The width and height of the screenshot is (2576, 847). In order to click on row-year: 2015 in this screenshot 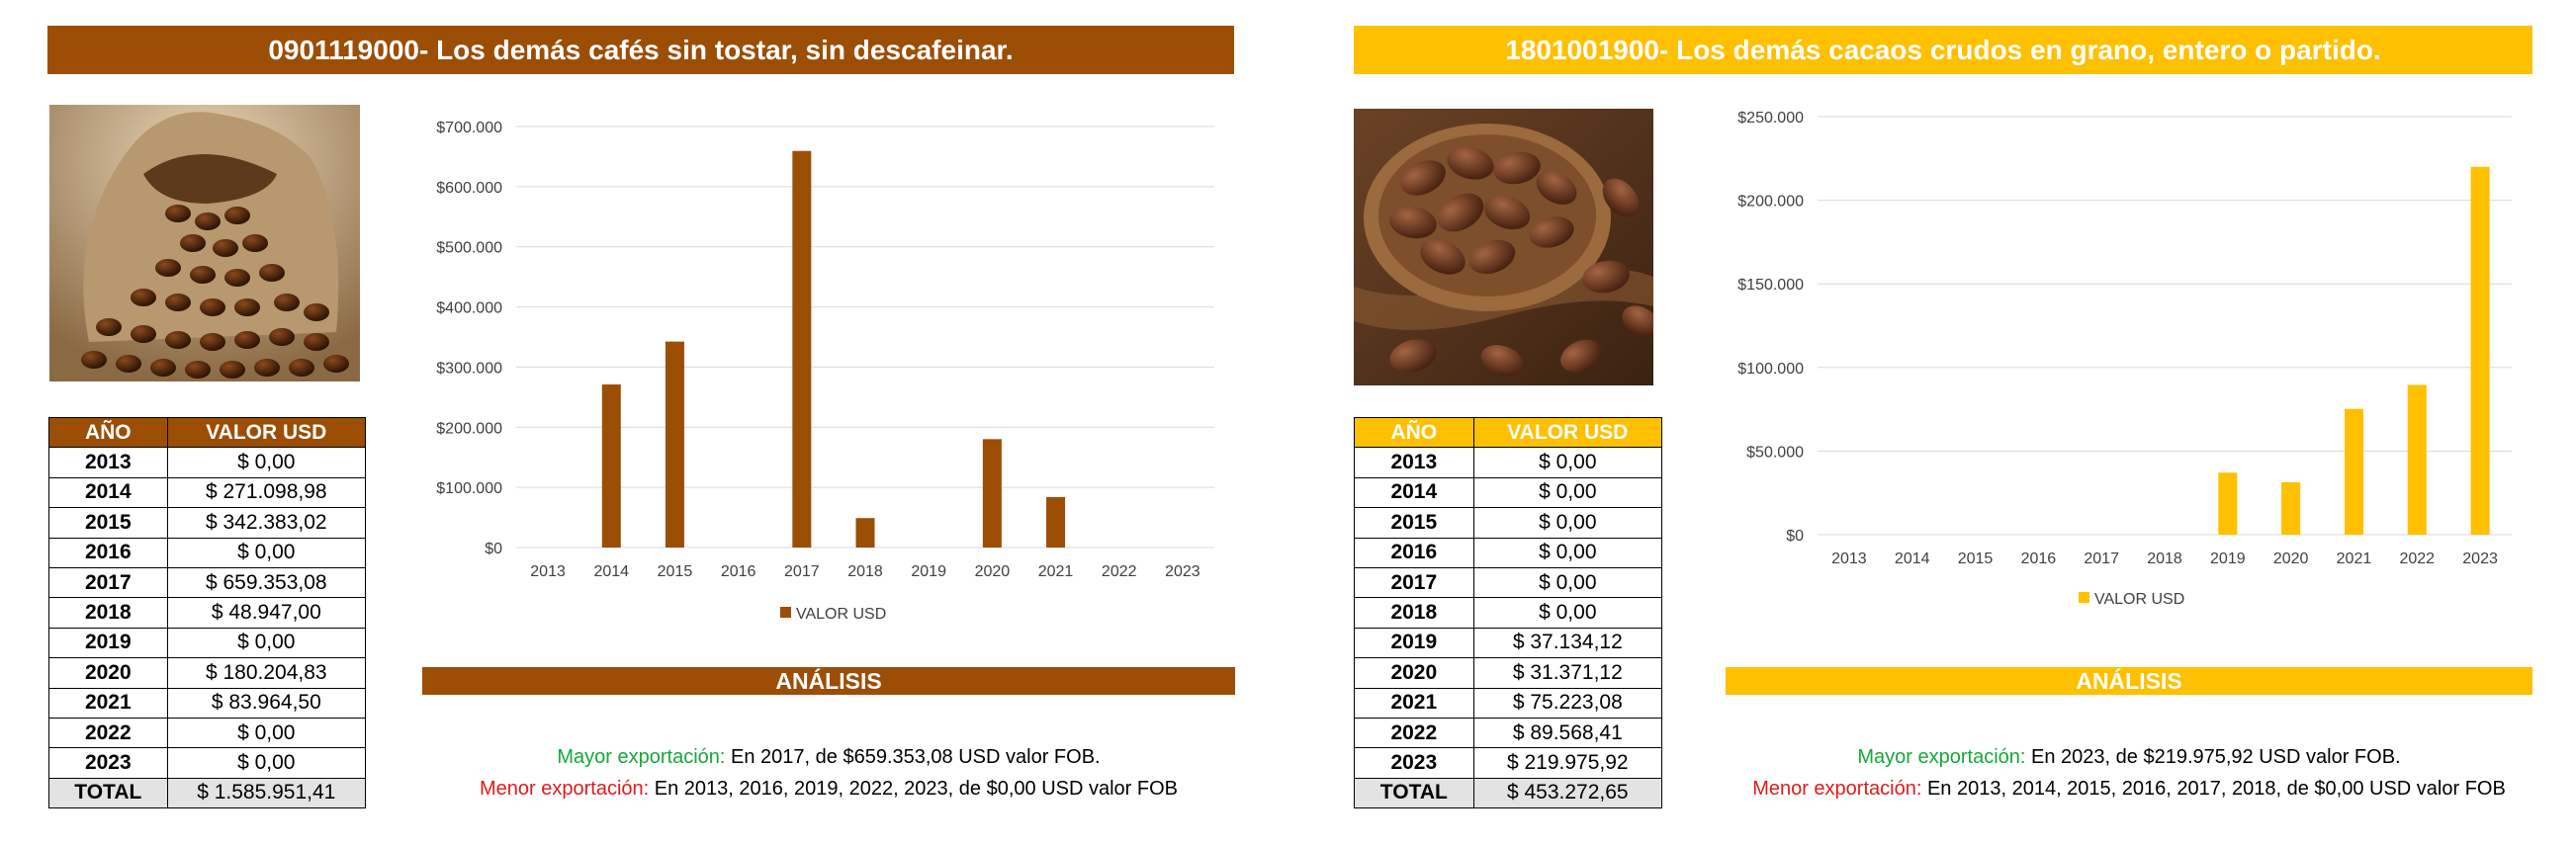, I will do `click(1414, 523)`.